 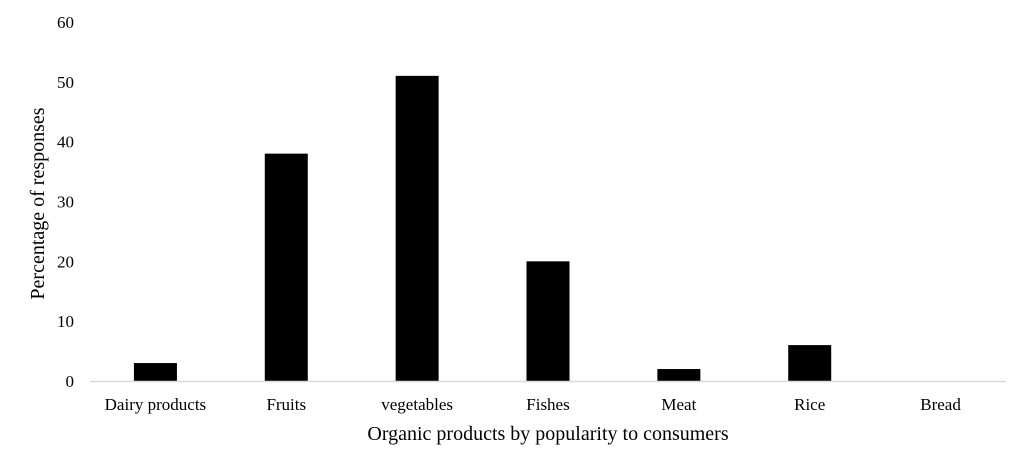 I want to click on x-tick-label: Fishes, so click(x=547, y=404).